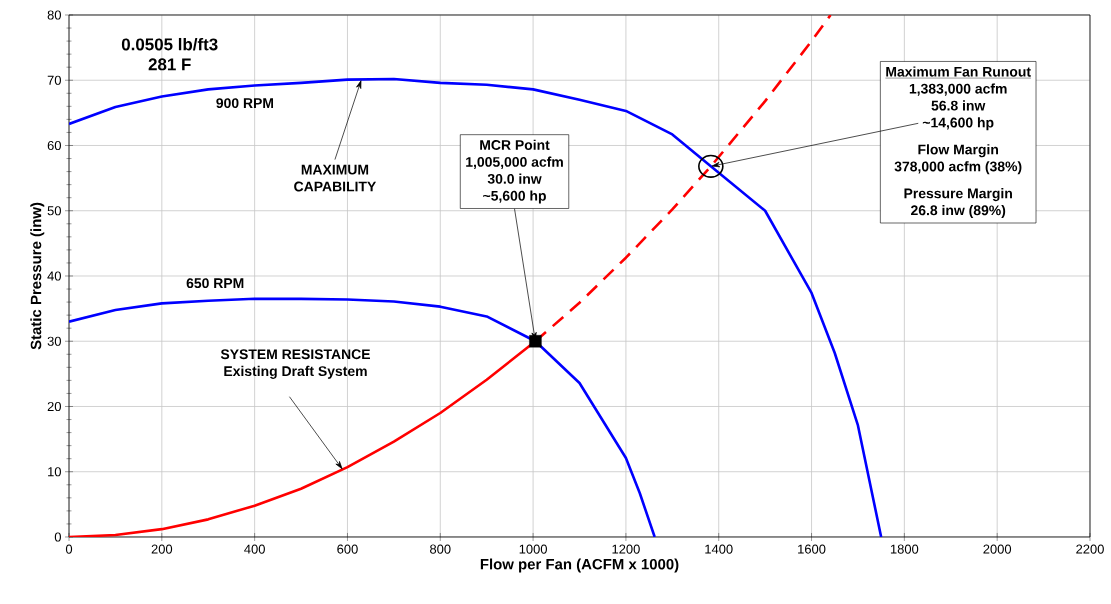 The width and height of the screenshot is (1111, 604). I want to click on annotation: MAXIMUM CAPABILITY, so click(335, 178).